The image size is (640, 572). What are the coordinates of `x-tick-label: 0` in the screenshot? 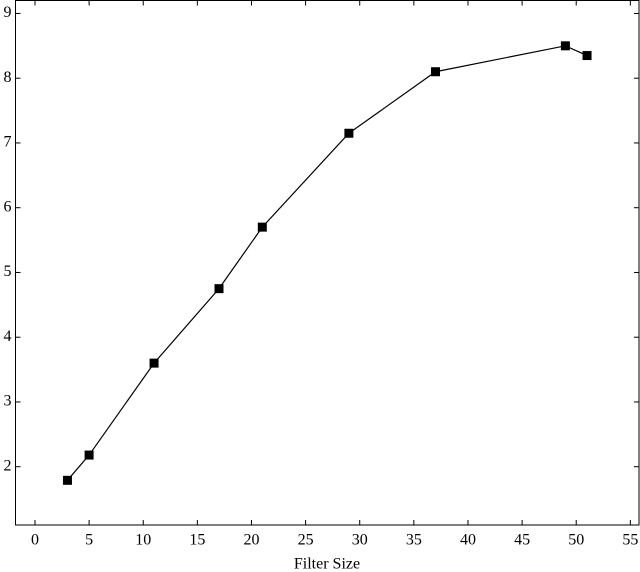 It's located at (35, 540).